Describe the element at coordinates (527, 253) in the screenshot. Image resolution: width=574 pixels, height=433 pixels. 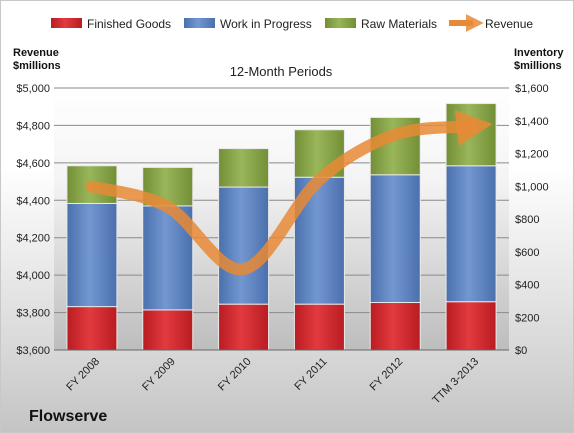
I see `right-tick-label: $600` at that location.